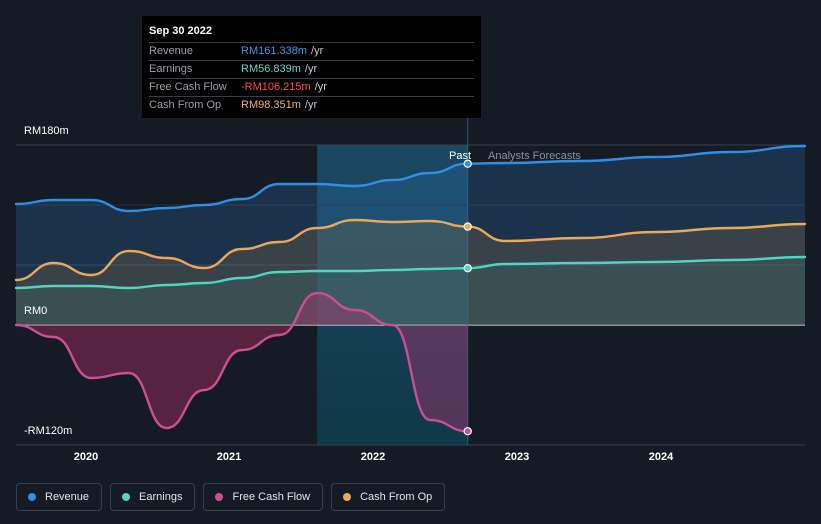 Image resolution: width=821 pixels, height=524 pixels. Describe the element at coordinates (534, 156) in the screenshot. I see `forecast-label: Analysts Forecasts` at that location.